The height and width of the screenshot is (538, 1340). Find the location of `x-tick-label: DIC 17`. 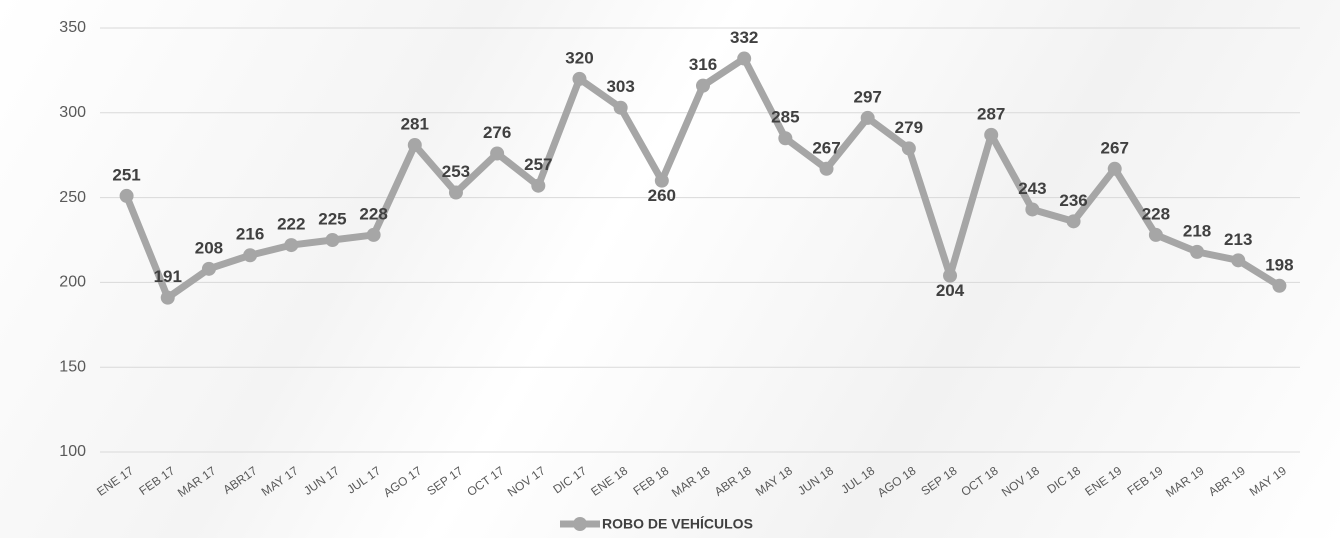

x-tick-label: DIC 17 is located at coordinates (569, 479).